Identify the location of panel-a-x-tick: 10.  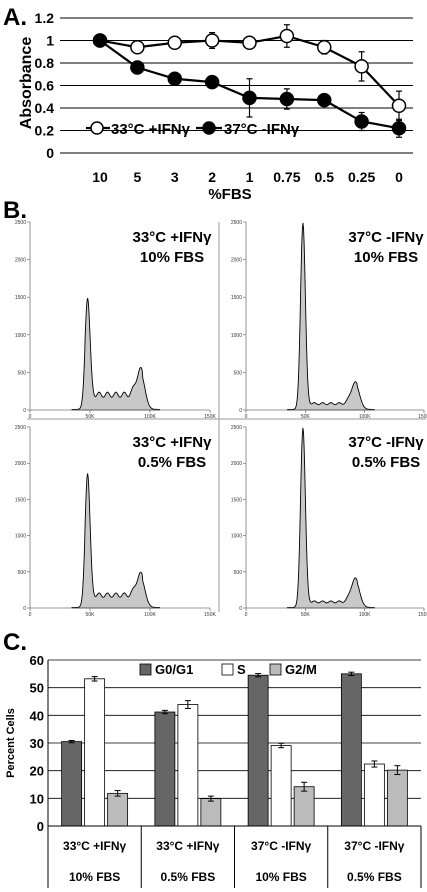
(100, 177).